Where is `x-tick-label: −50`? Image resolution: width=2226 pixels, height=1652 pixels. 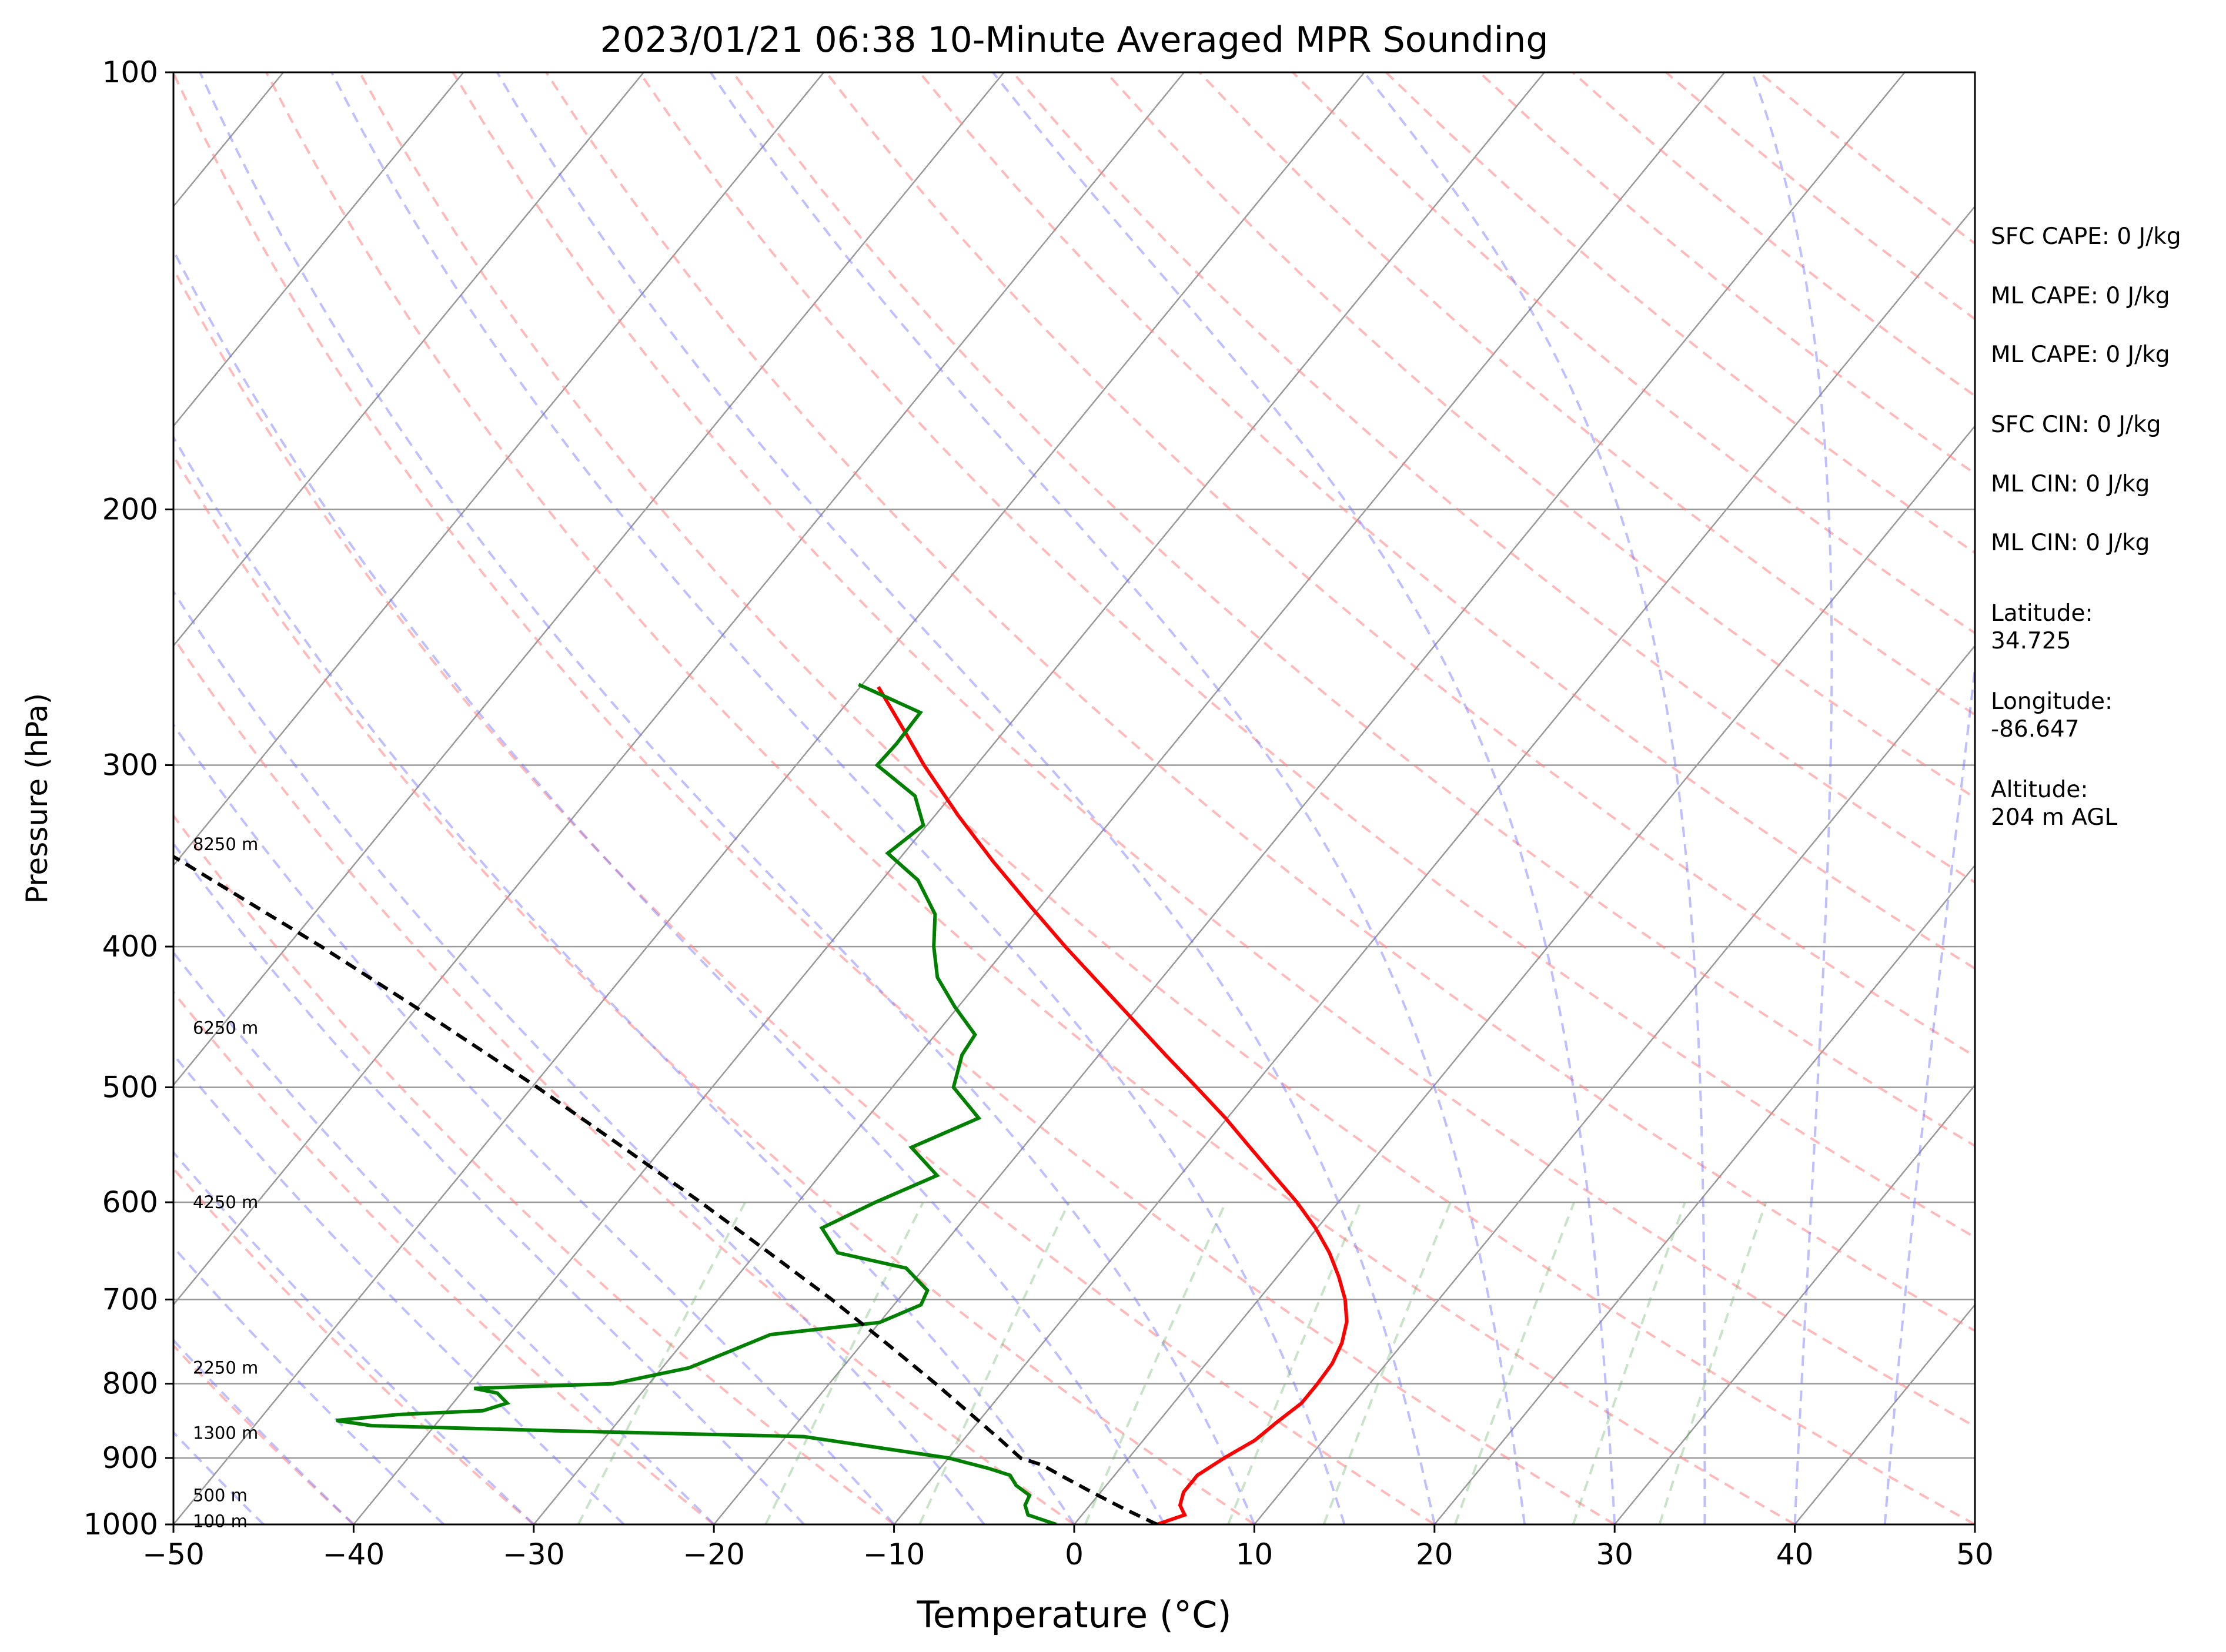
x-tick-label: −50 is located at coordinates (173, 1554).